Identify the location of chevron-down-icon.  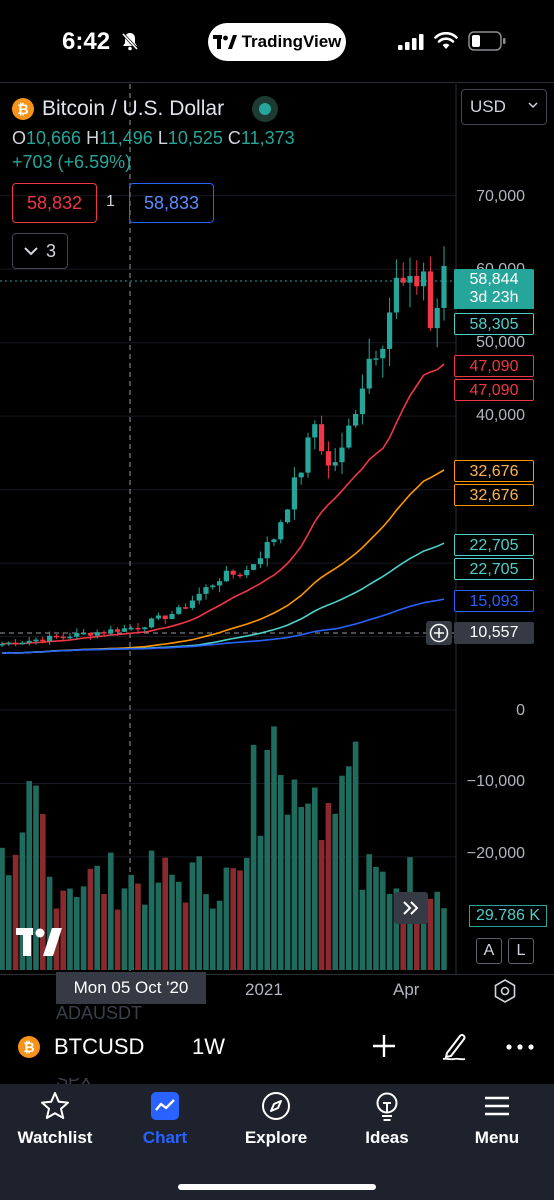
(31, 251).